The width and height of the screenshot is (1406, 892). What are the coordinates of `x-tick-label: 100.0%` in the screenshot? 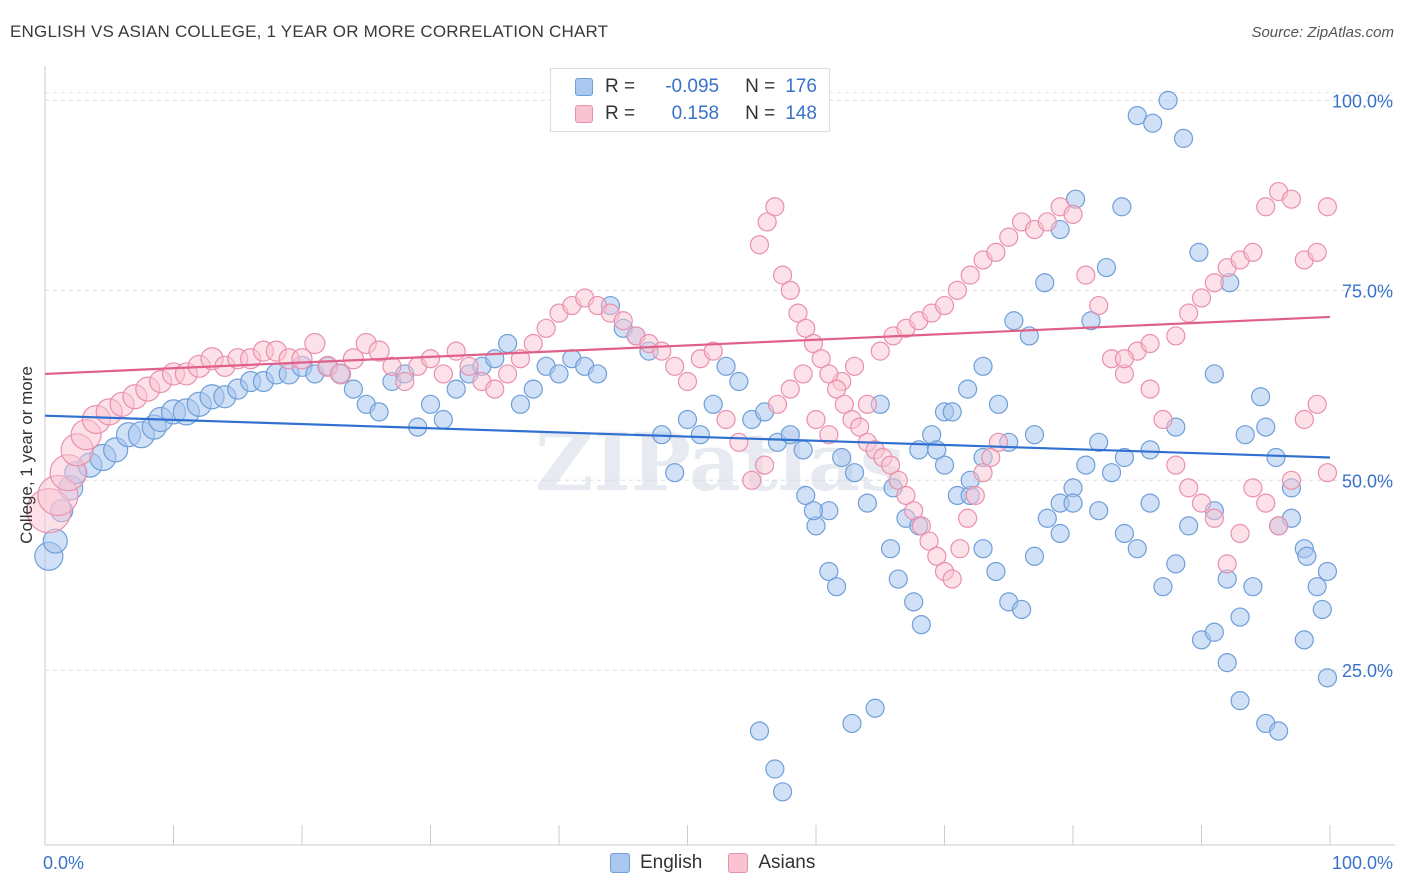 It's located at (1362, 863).